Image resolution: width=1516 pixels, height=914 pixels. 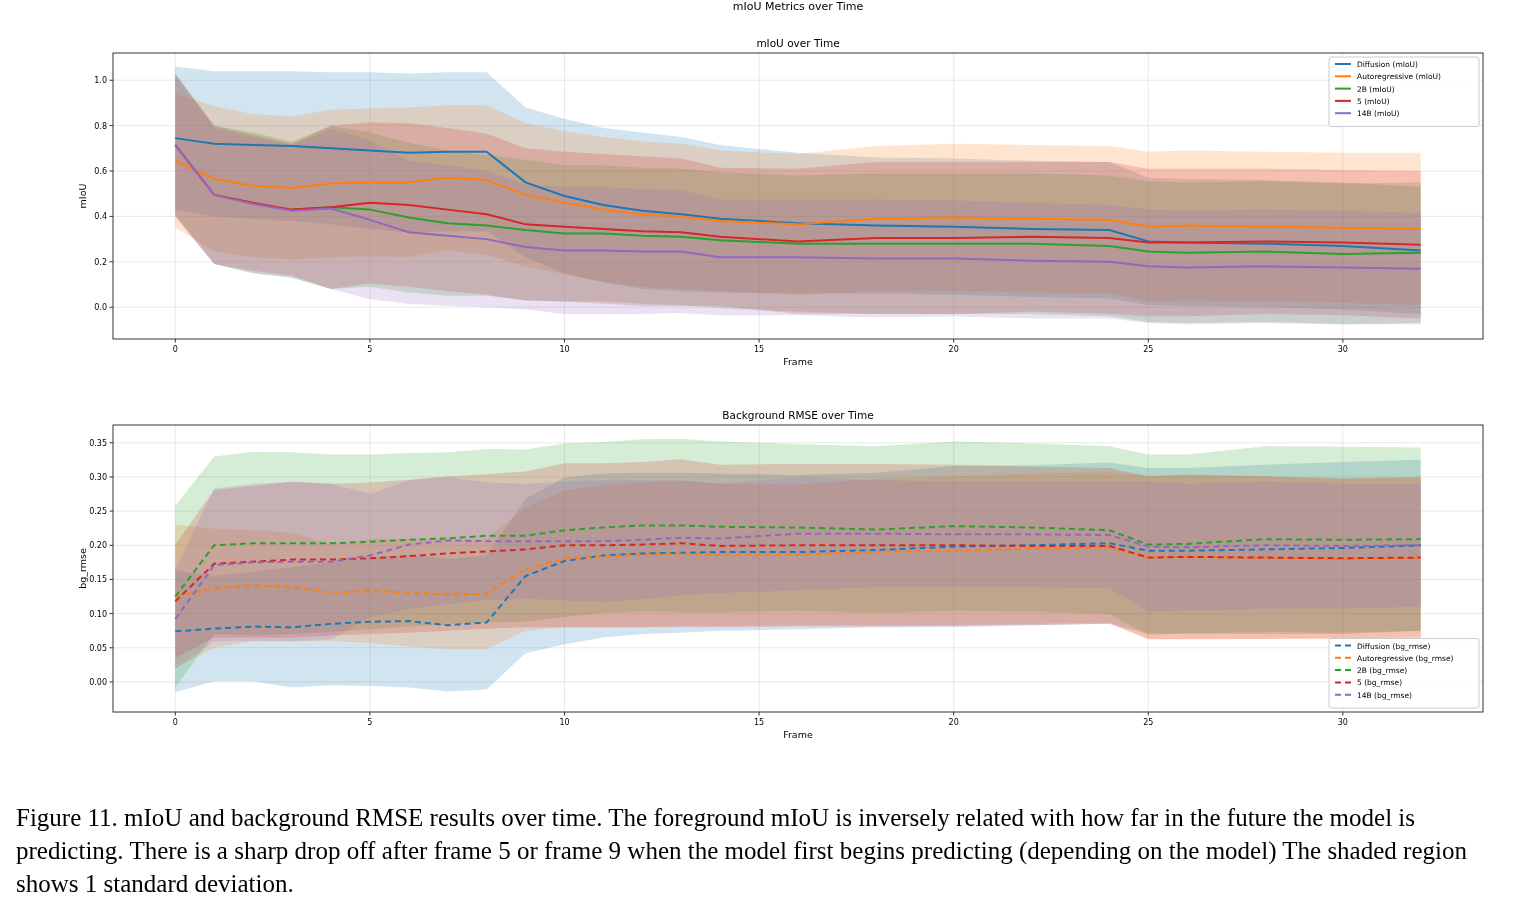 I want to click on text: mIoU Metrics over Time, so click(x=798, y=6).